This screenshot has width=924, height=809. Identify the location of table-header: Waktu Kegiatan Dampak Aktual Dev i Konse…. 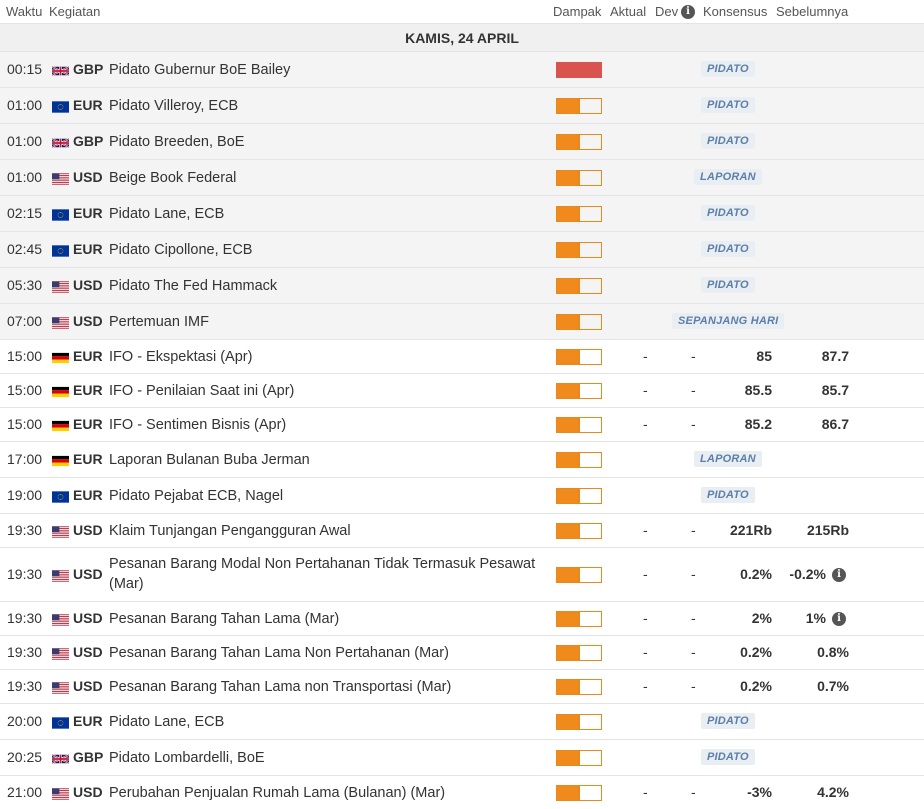
(462, 12).